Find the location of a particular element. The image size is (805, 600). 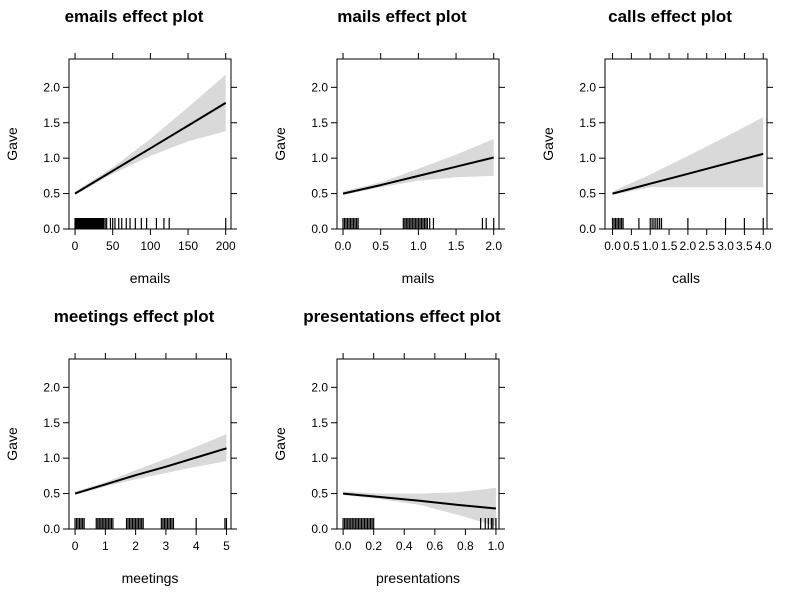

x-tick-label: 0.4 is located at coordinates (404, 546).